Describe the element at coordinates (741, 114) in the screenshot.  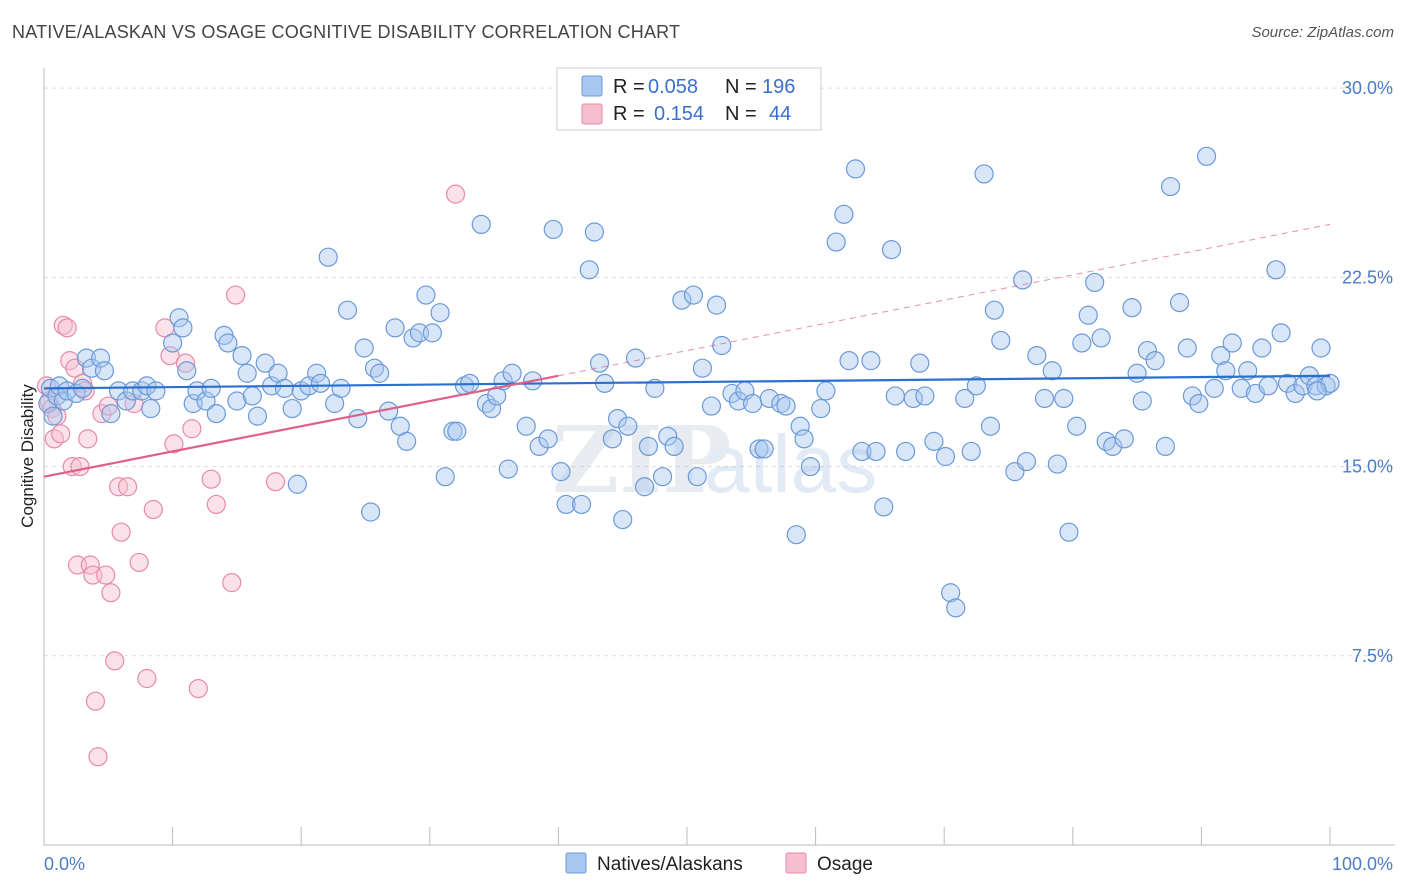
I see `legend-n-label-osage: N =` at that location.